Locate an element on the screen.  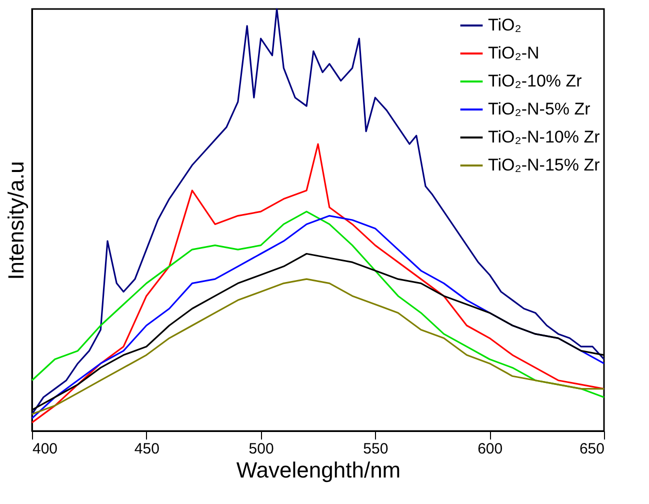
legend-label: TiO₂-N-5% Zr is located at coordinates (539, 109).